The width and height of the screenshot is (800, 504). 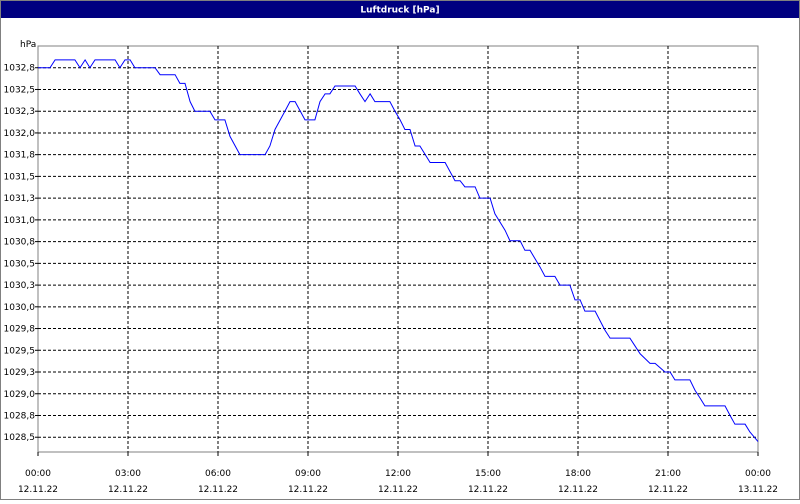 I want to click on x-tick-label: 21:00, so click(x=668, y=474).